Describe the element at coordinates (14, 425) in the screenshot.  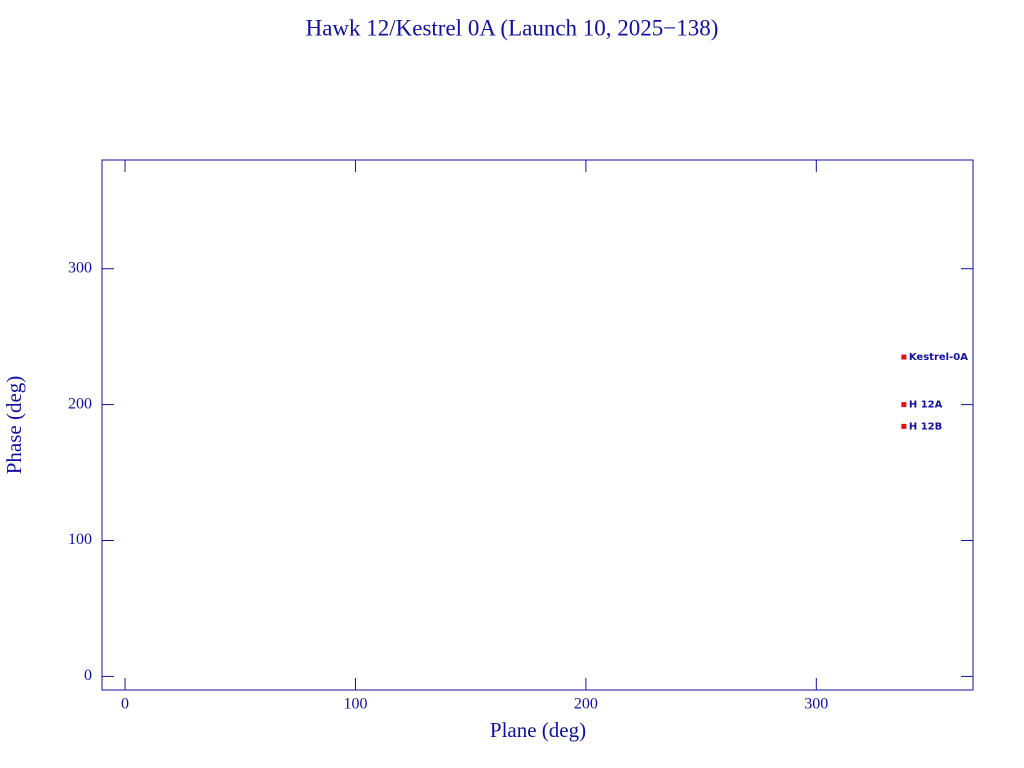
I see `y-axis-label: Phase (deg)` at that location.